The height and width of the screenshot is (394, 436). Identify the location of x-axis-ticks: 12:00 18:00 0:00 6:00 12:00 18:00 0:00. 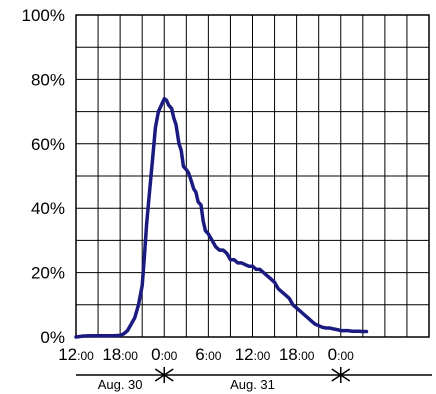
(206, 354).